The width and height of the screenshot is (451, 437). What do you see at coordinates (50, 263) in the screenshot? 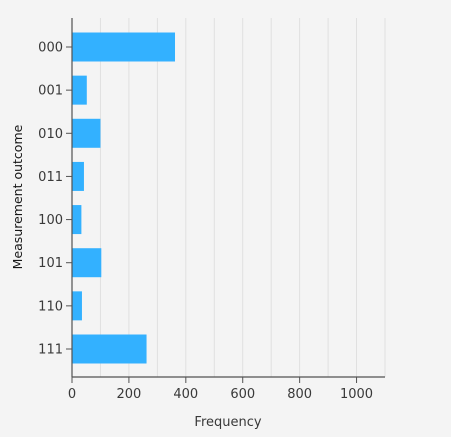
I see `y-tick-label: 101` at bounding box center [50, 263].